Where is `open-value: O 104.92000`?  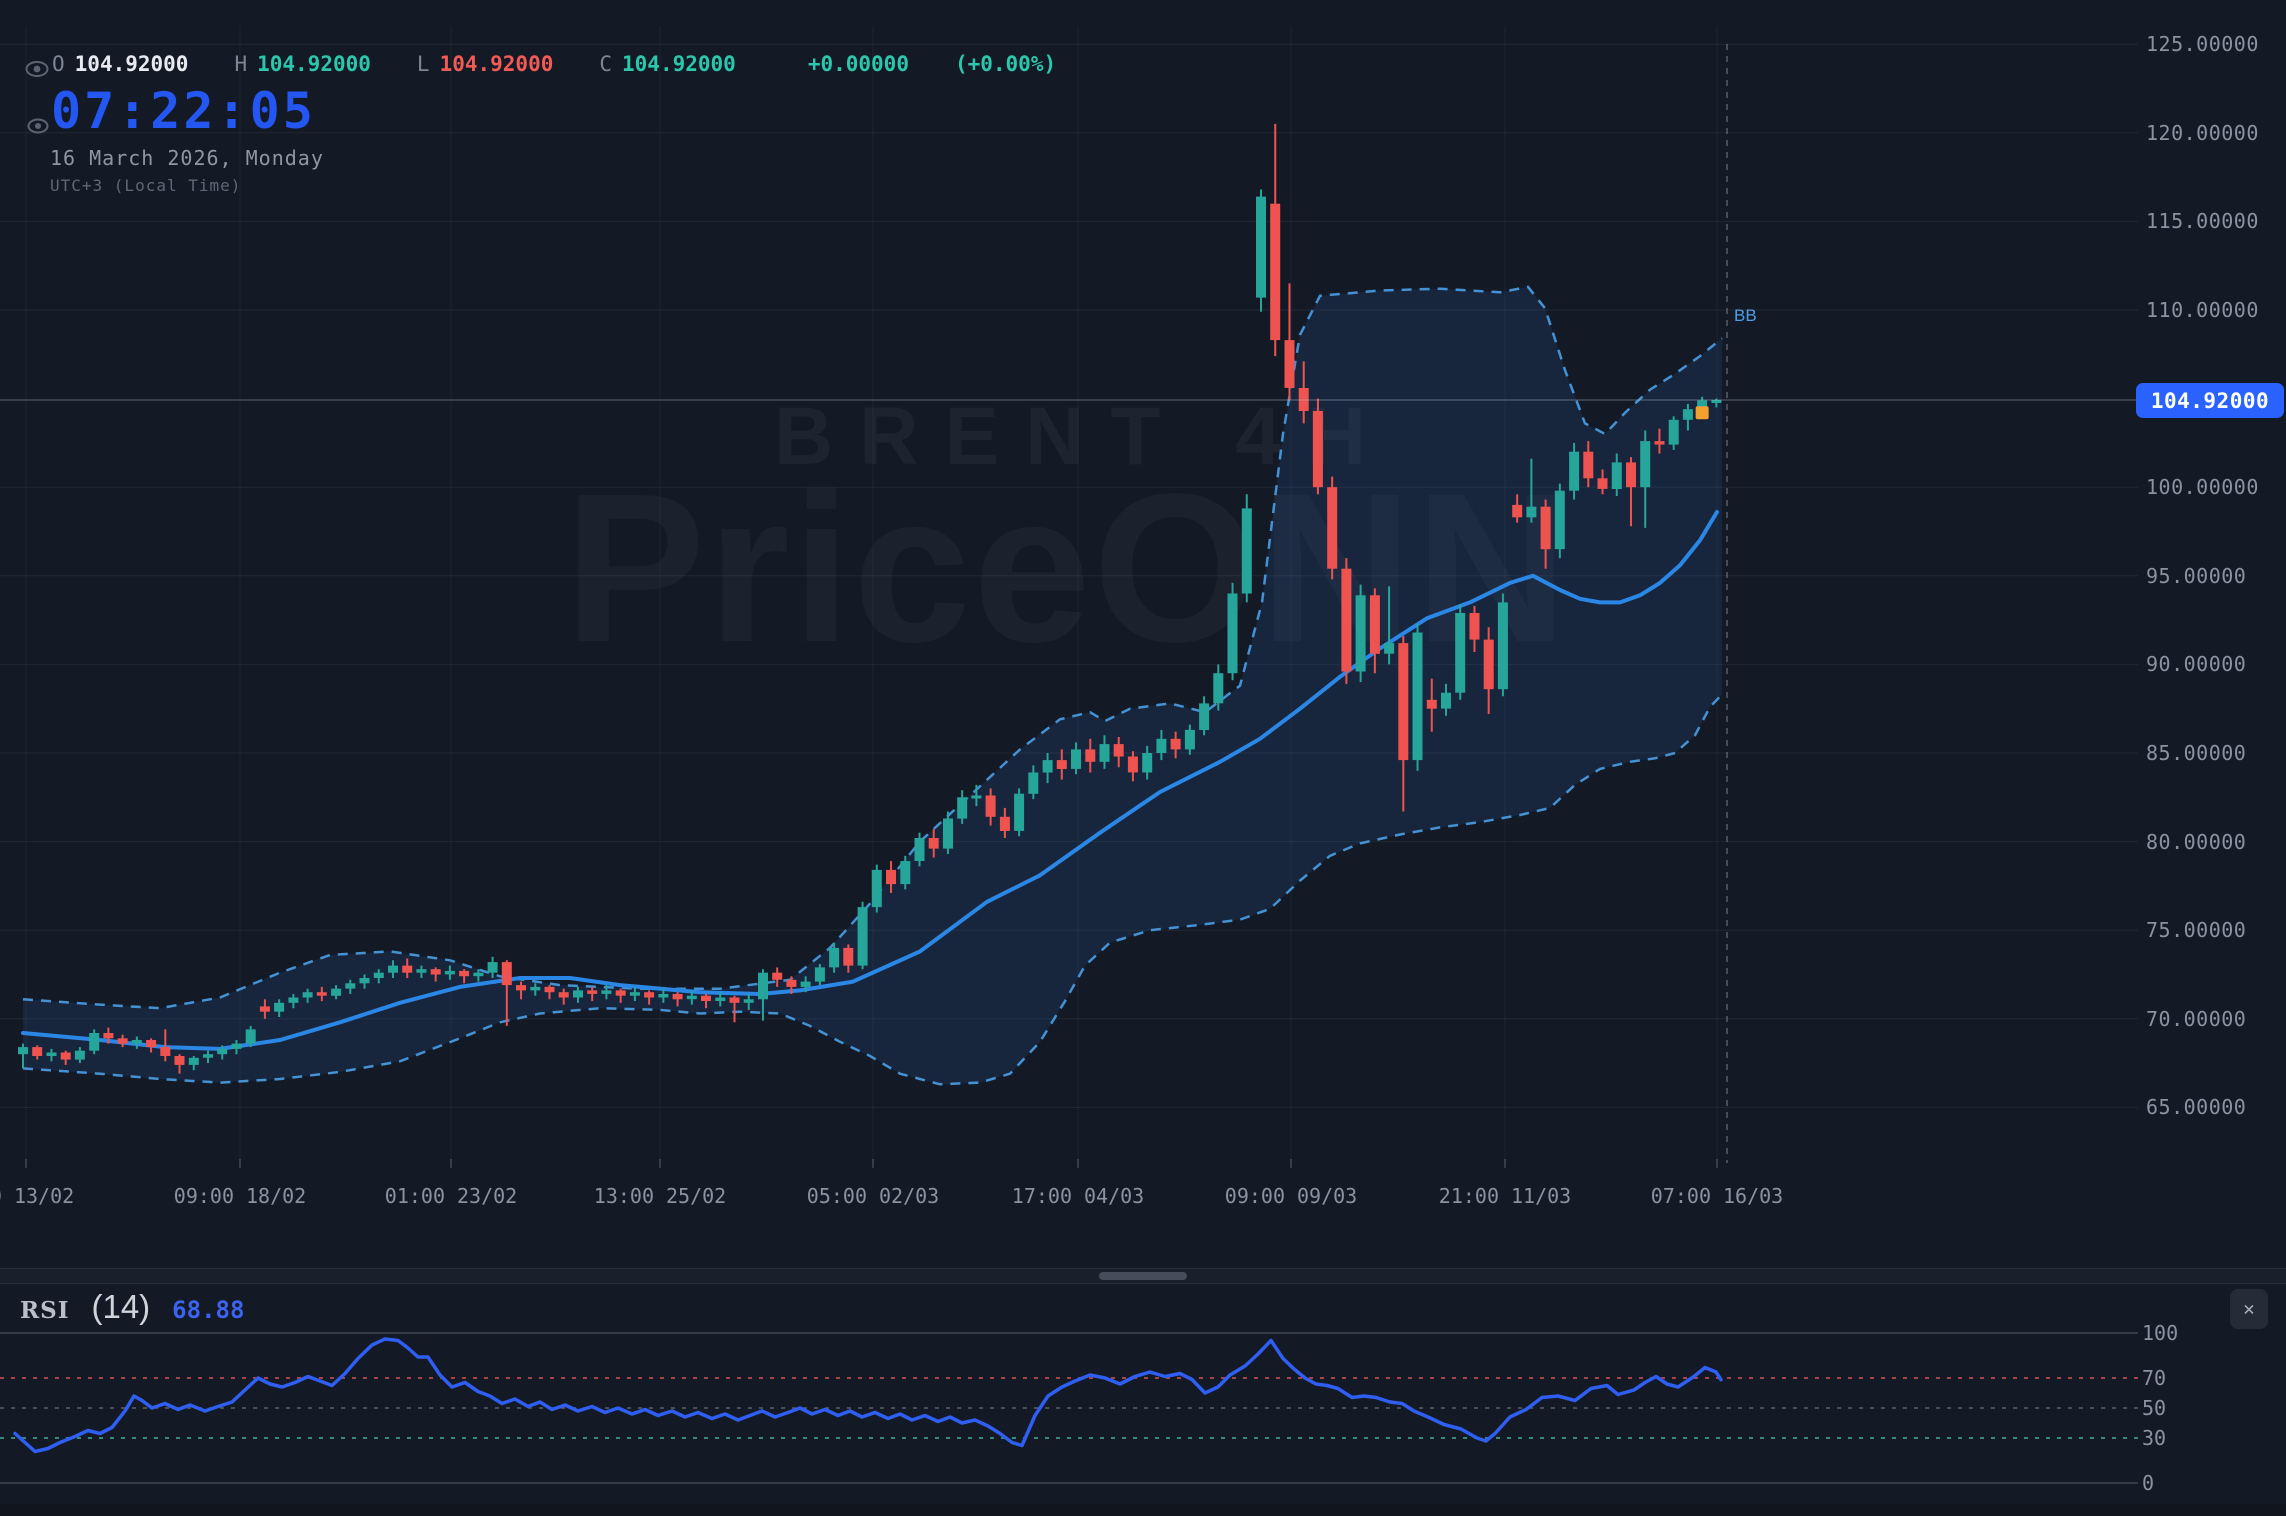 open-value: O 104.92000 is located at coordinates (120, 64).